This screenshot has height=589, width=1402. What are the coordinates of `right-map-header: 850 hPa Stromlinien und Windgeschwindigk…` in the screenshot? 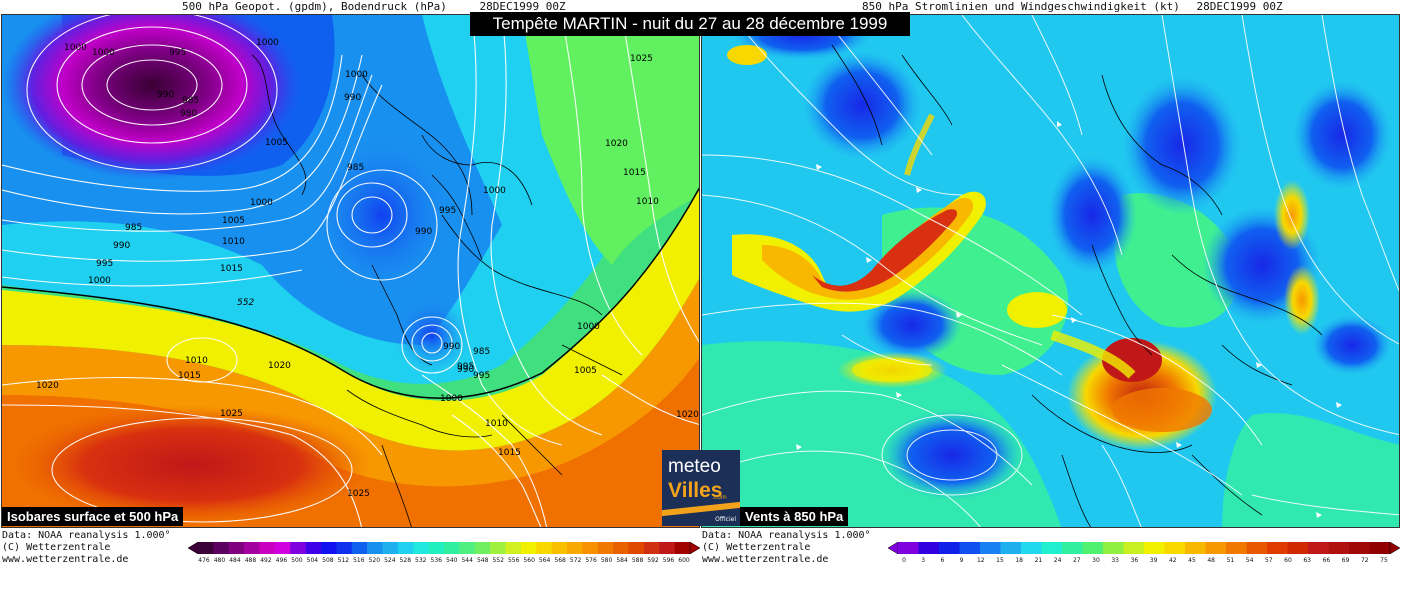 It's located at (1072, 7).